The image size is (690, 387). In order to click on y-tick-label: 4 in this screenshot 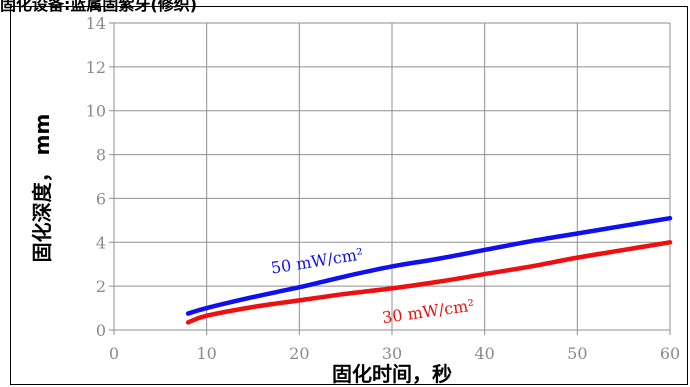, I will do `click(101, 242)`.